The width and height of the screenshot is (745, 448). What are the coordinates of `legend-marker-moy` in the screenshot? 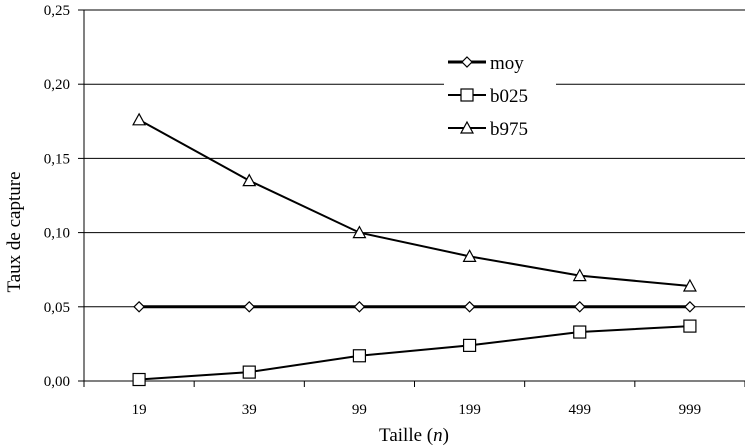 It's located at (467, 62).